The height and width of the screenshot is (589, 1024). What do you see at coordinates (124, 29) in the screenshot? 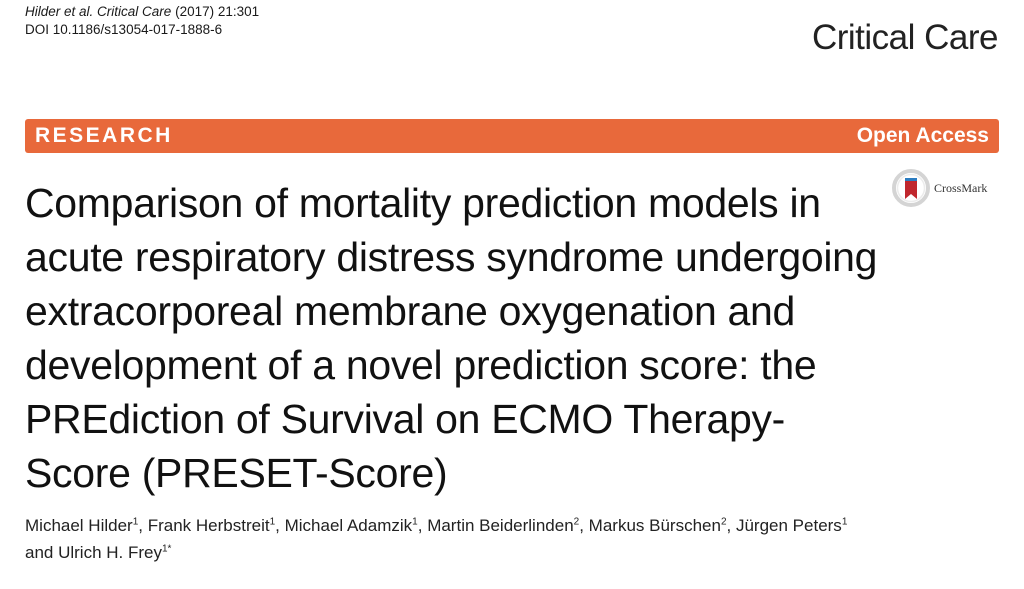
I see `citation-doi: DOI 10.1186/s13054-017-1888-6` at bounding box center [124, 29].